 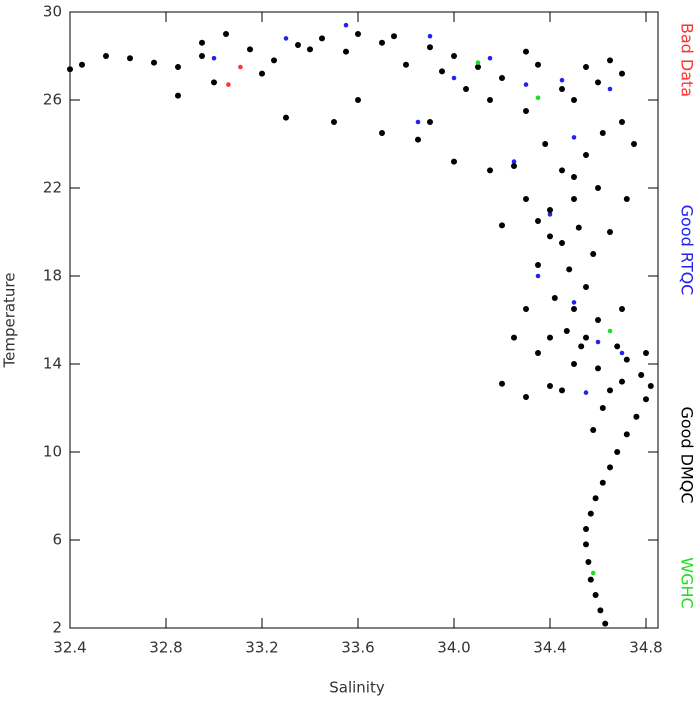 I want to click on x-tick-label: 33.2, so click(x=261, y=648).